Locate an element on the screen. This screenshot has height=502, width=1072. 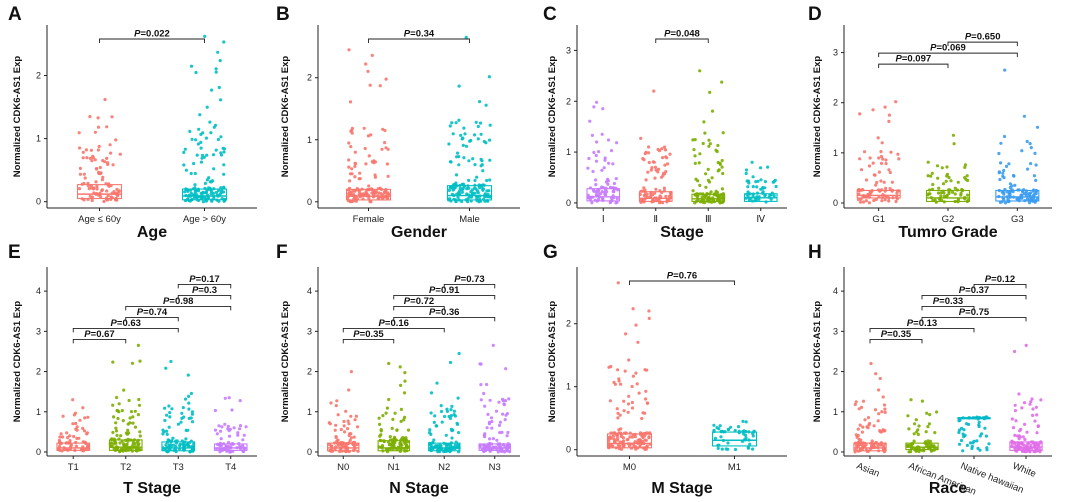
p-value-label: P=0.33 is located at coordinates (948, 301).